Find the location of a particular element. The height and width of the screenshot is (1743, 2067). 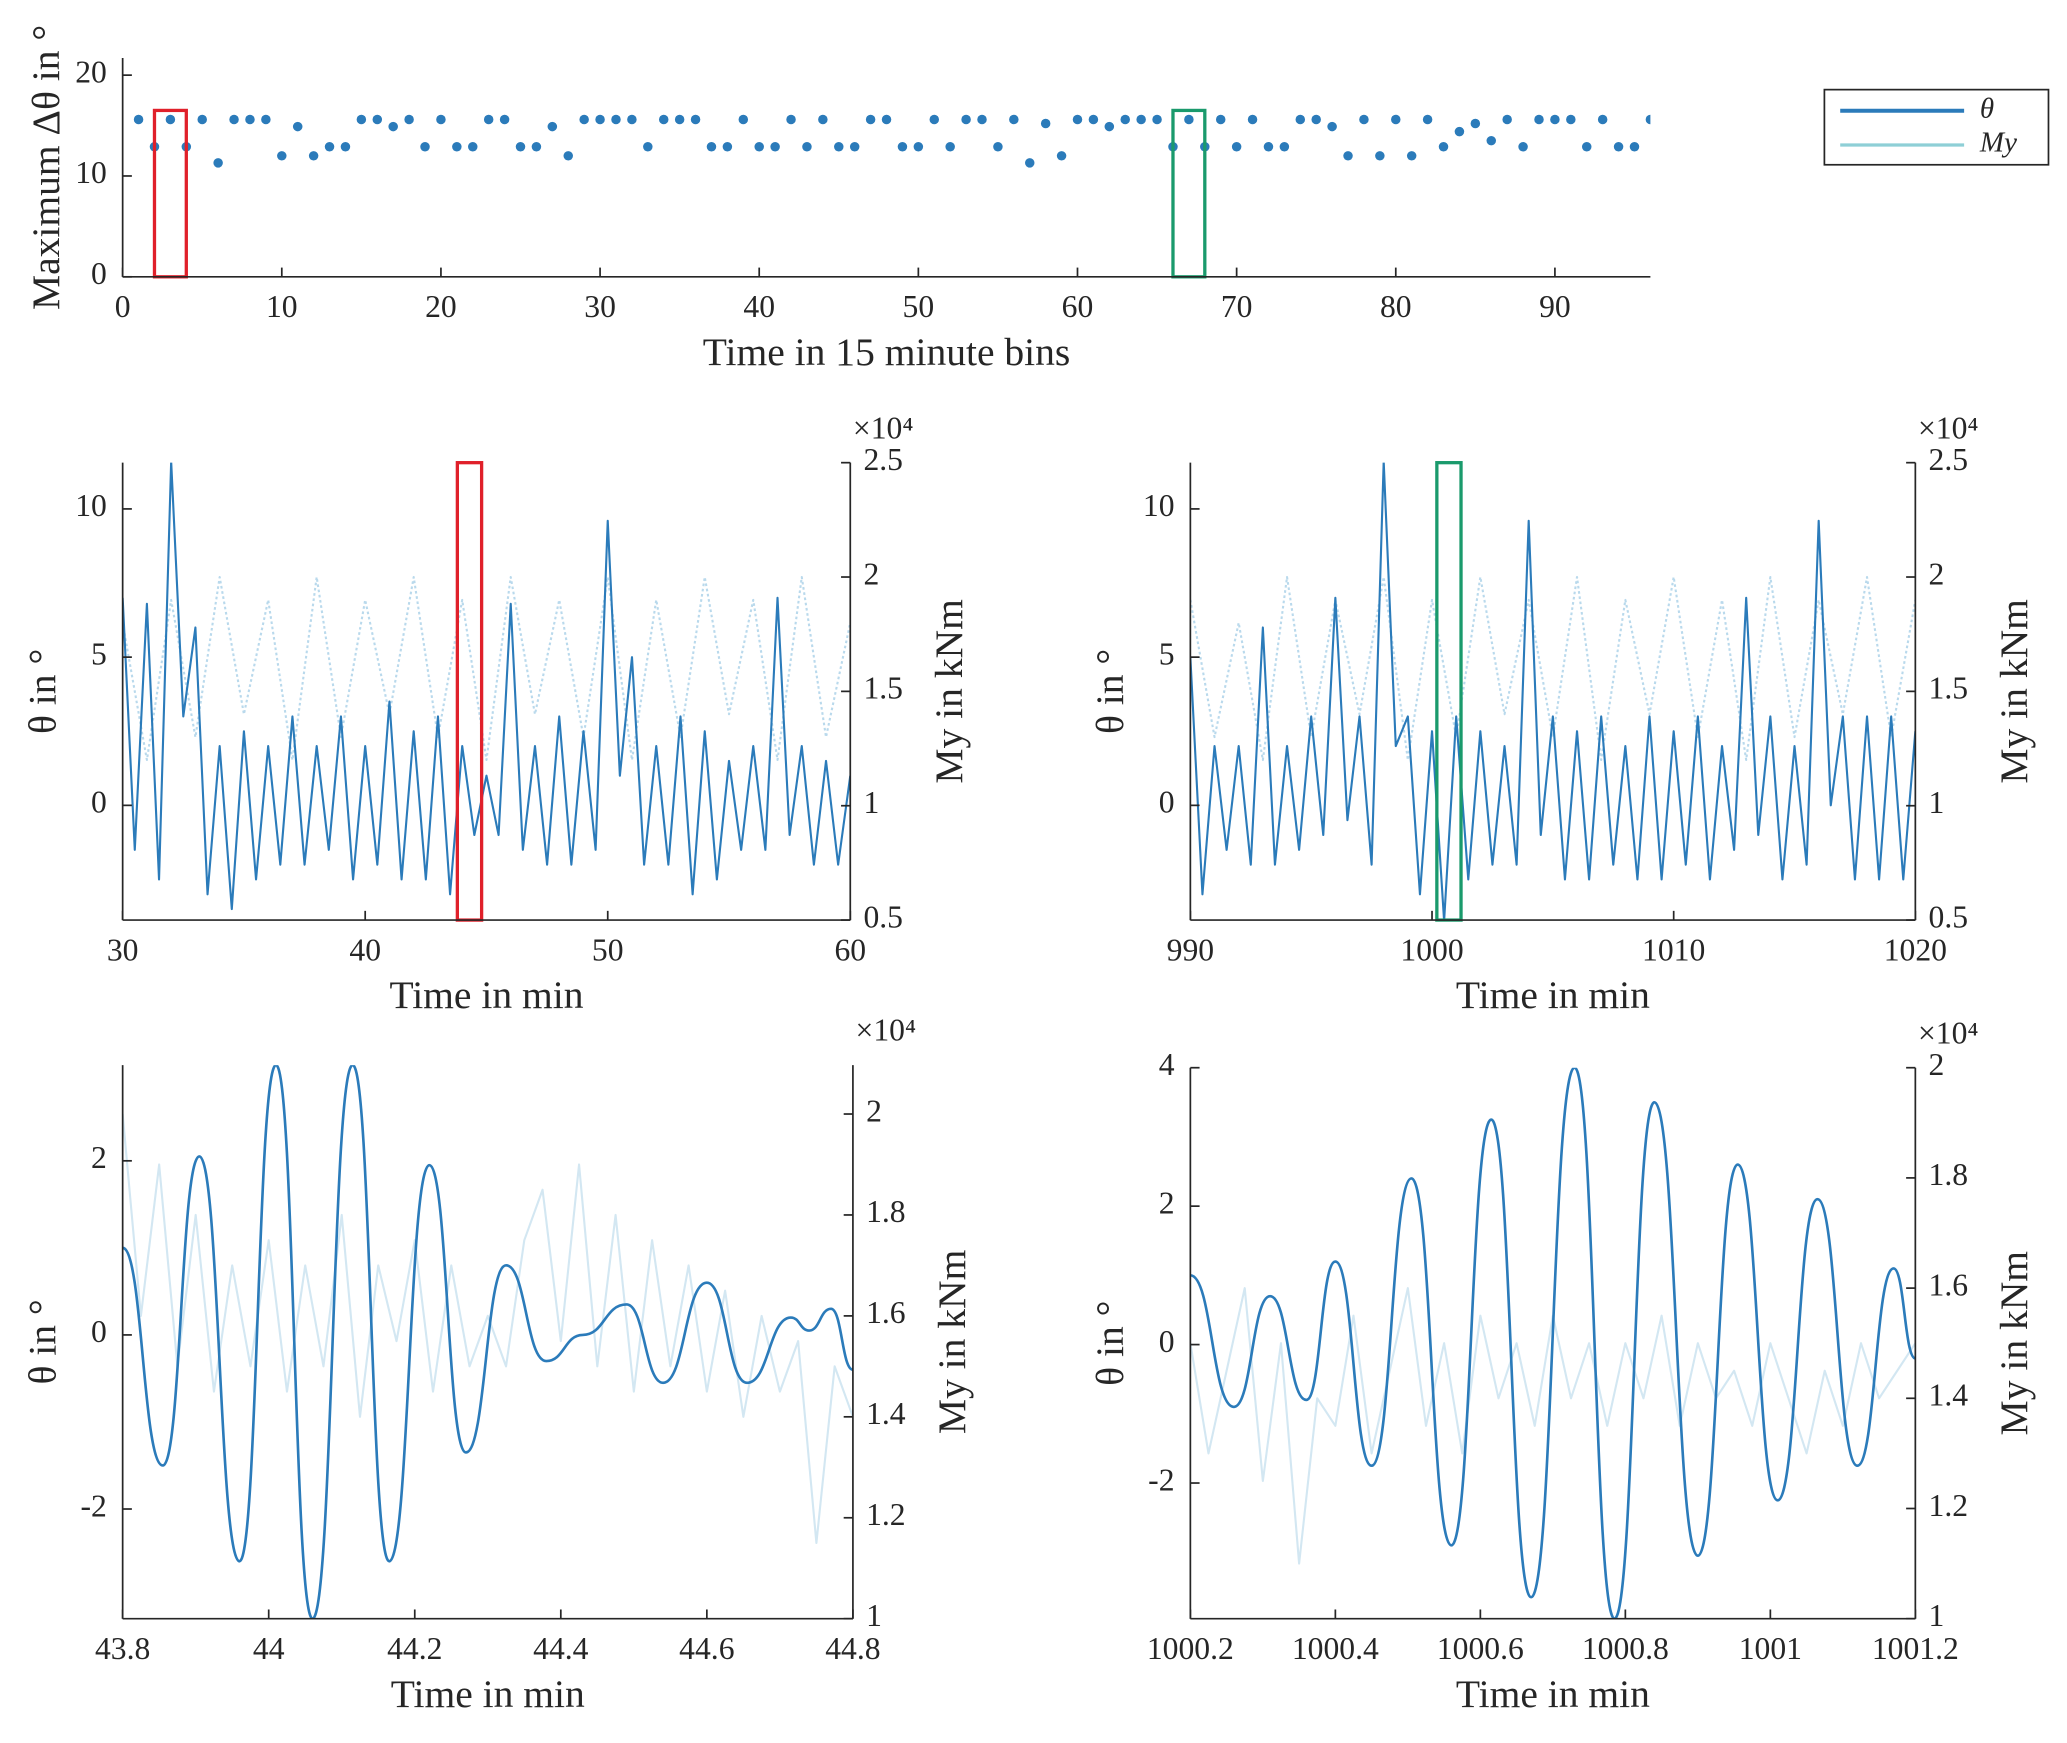

x-tick-label: 20 is located at coordinates (441, 306).